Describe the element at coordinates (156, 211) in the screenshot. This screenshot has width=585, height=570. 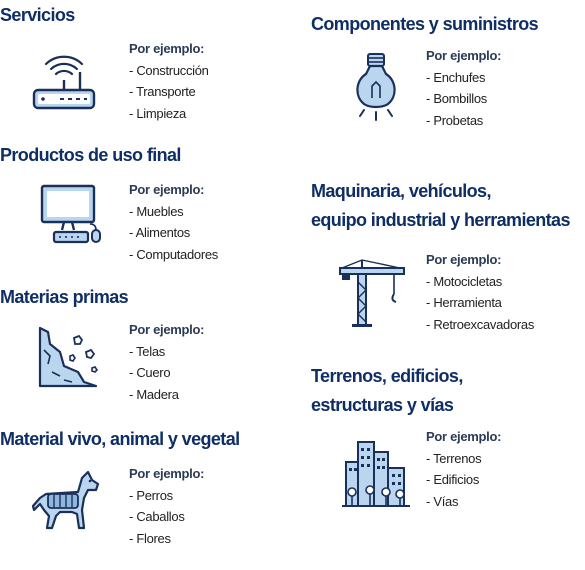
I see `example-item: - Muebles` at that location.